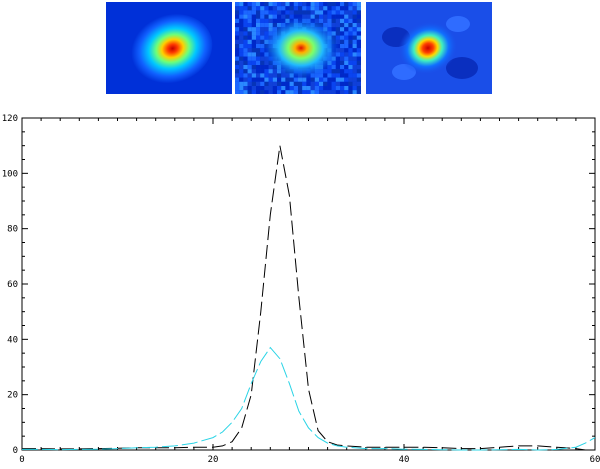 The width and height of the screenshot is (600, 469). What do you see at coordinates (12, 396) in the screenshot?
I see `y-tick-label: 20` at bounding box center [12, 396].